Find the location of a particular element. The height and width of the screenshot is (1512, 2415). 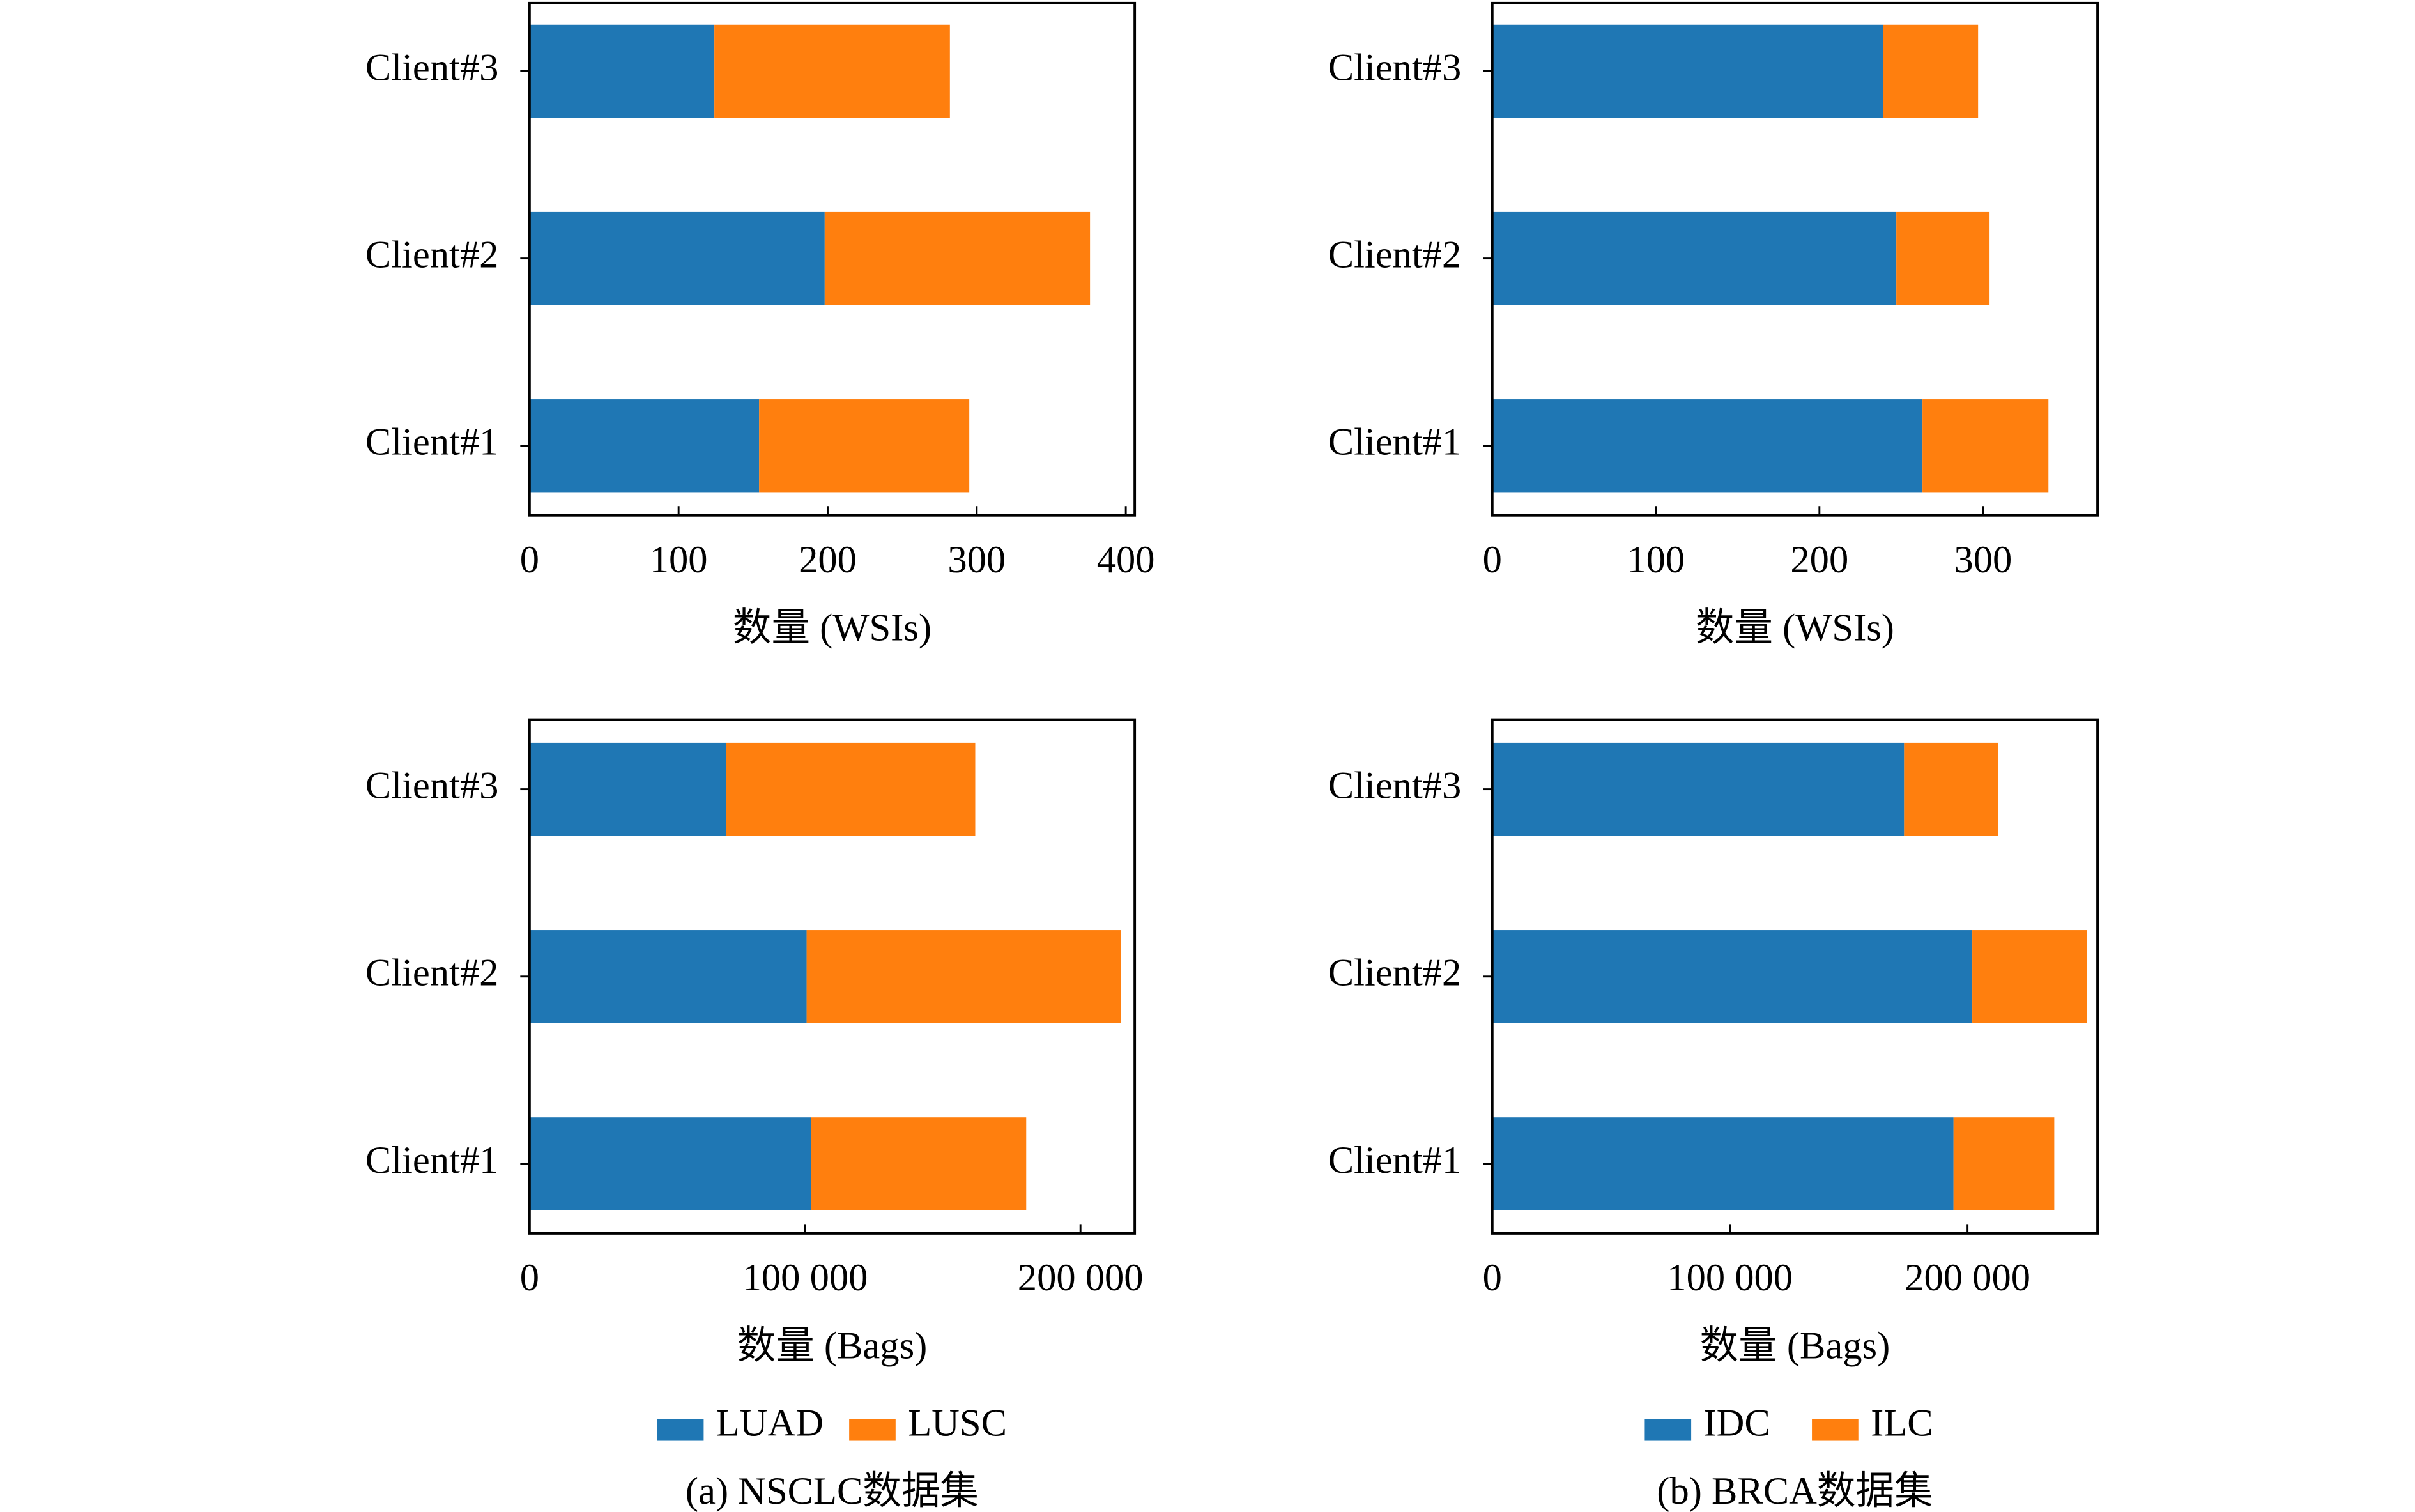

legend-label: IDC is located at coordinates (1736, 1424).